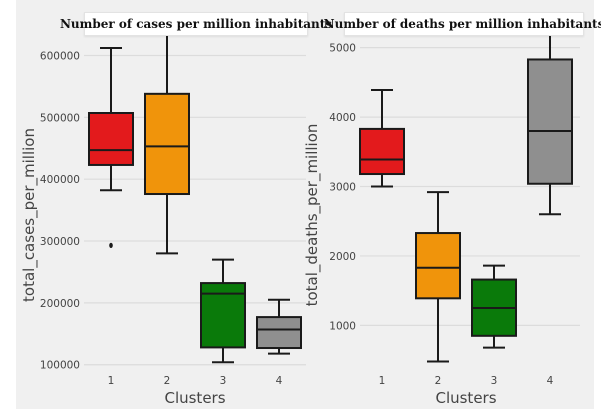  What do you see at coordinates (342, 257) in the screenshot?
I see `y-tick-label: 2000` at bounding box center [342, 257].